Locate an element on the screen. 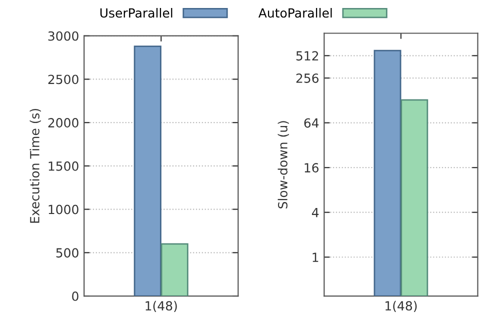 The height and width of the screenshot is (326, 486). y-tick-label: 16 is located at coordinates (311, 167).